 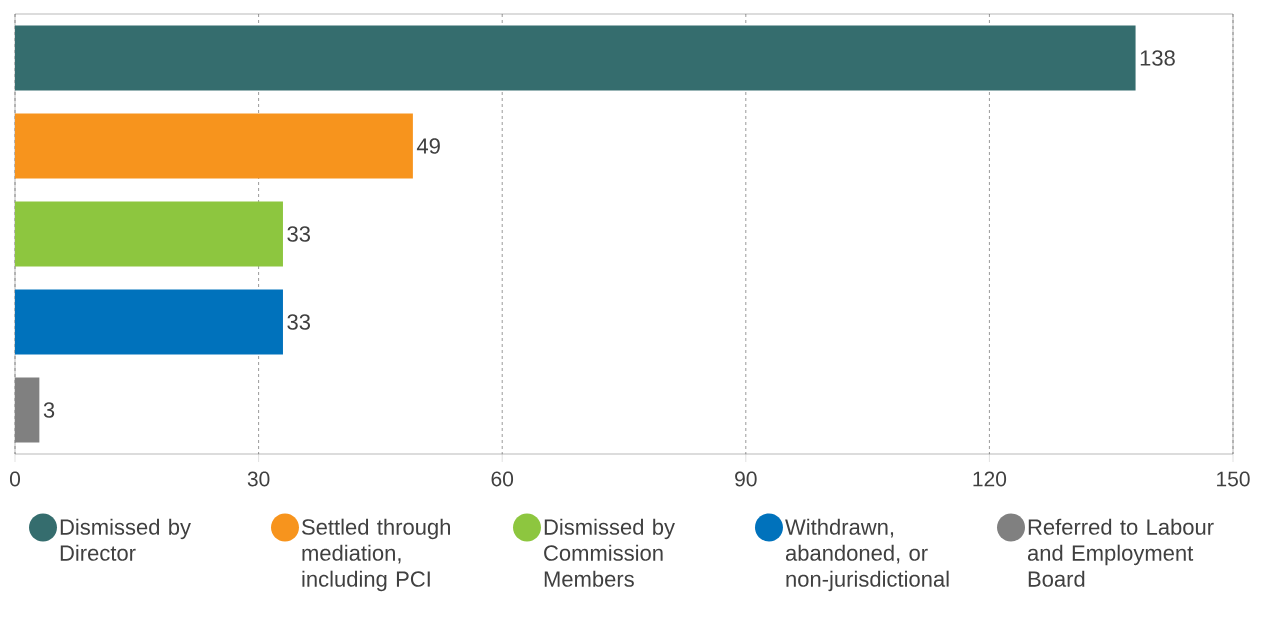 What do you see at coordinates (746, 479) in the screenshot?
I see `x-tick-label: 90` at bounding box center [746, 479].